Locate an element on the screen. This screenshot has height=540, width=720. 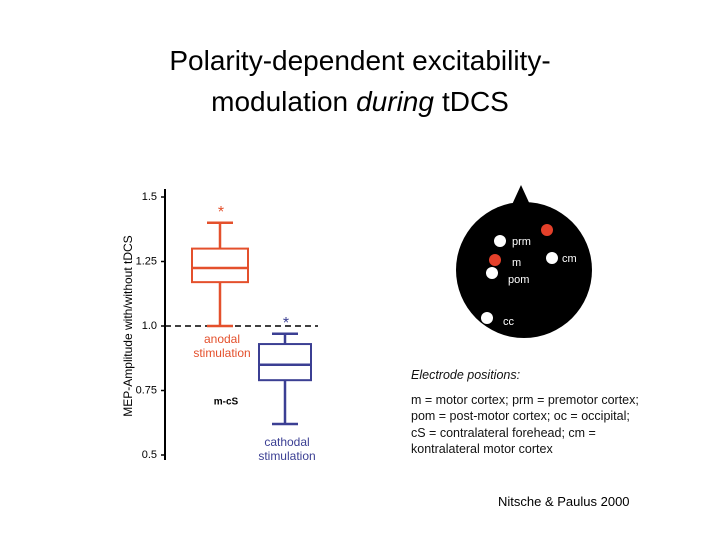
y-tick-label: 1.0 is located at coordinates (149, 326).